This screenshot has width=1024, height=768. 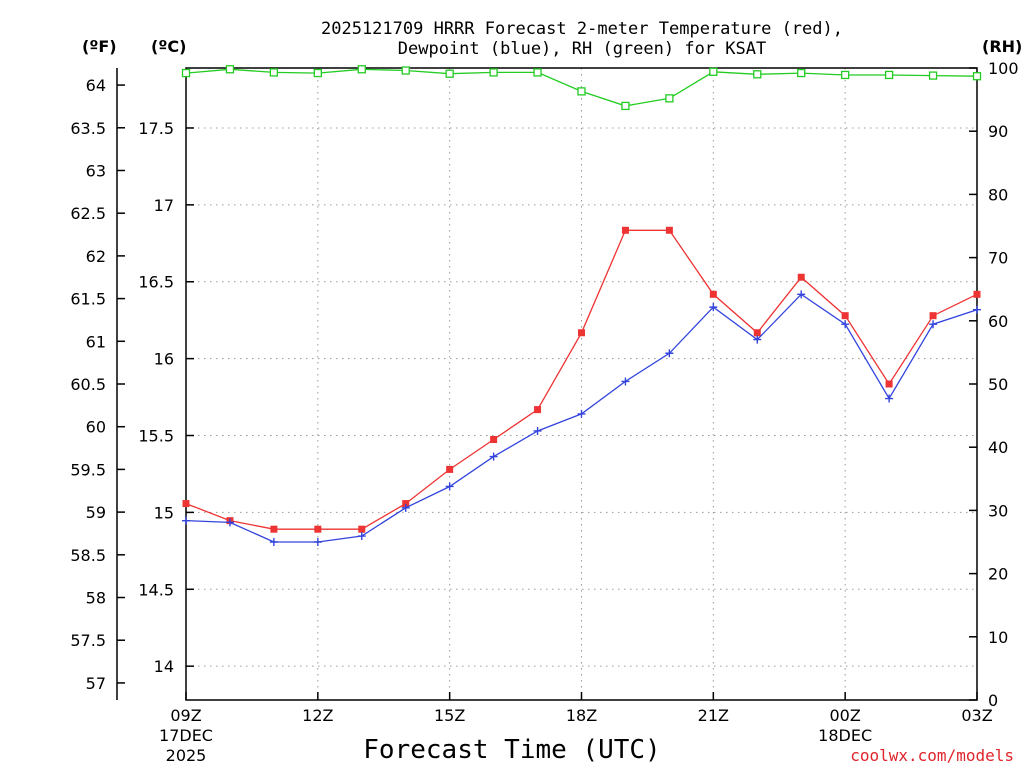 What do you see at coordinates (96, 170) in the screenshot?
I see `fahrenheit-tick-label: 63` at bounding box center [96, 170].